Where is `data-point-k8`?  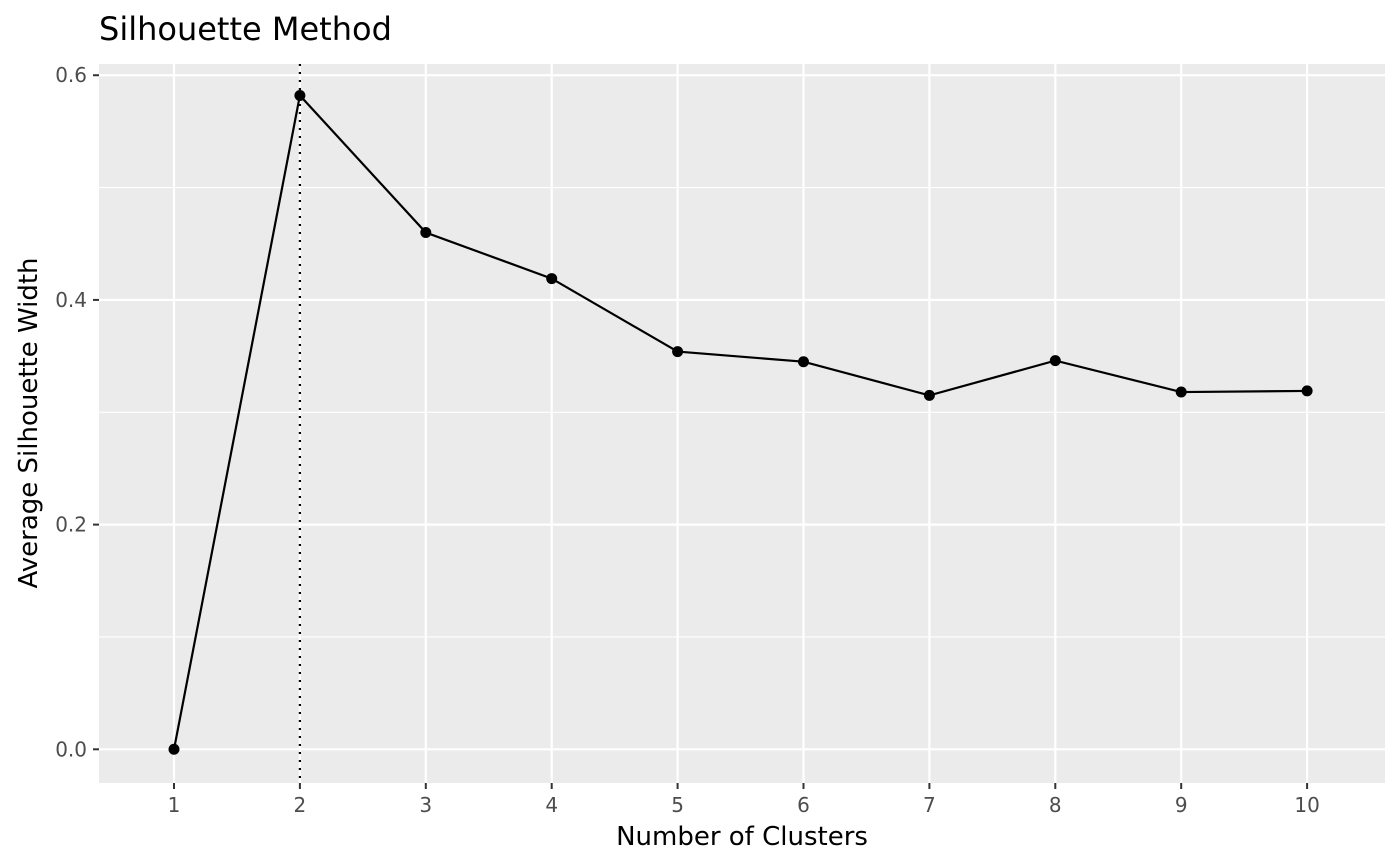 data-point-k8 is located at coordinates (1055, 361).